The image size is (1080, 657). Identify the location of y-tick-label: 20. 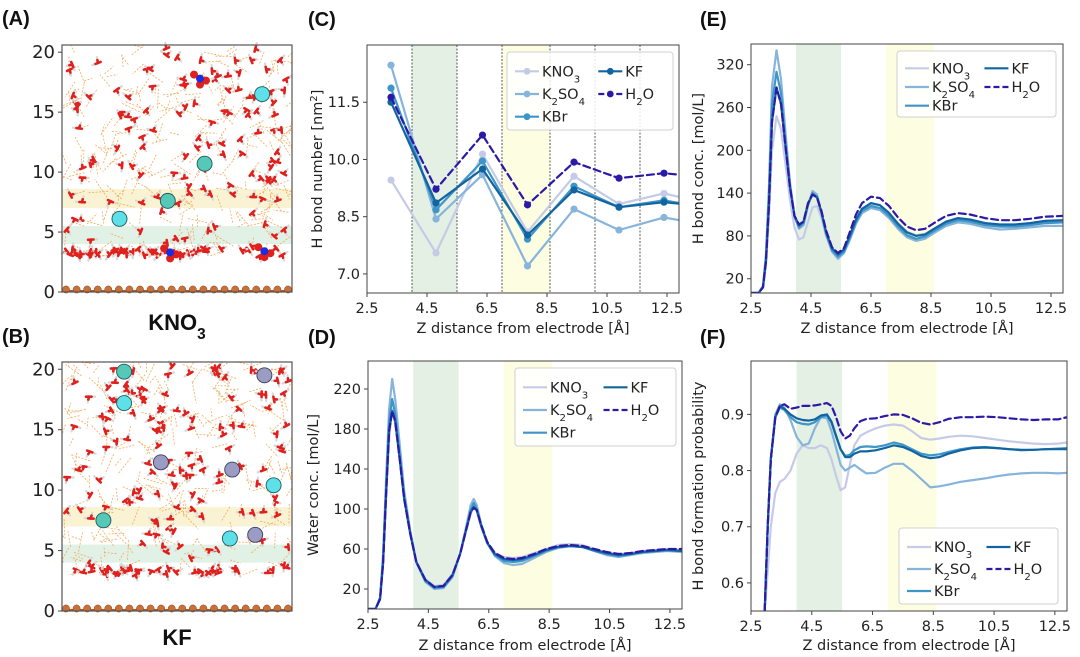
(43, 52).